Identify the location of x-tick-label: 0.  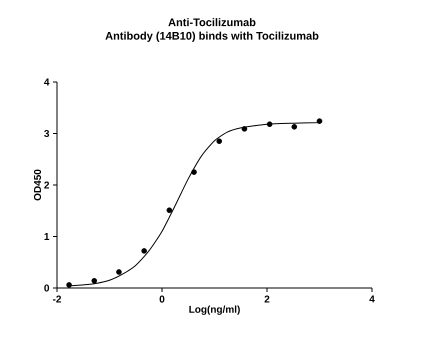
(162, 299).